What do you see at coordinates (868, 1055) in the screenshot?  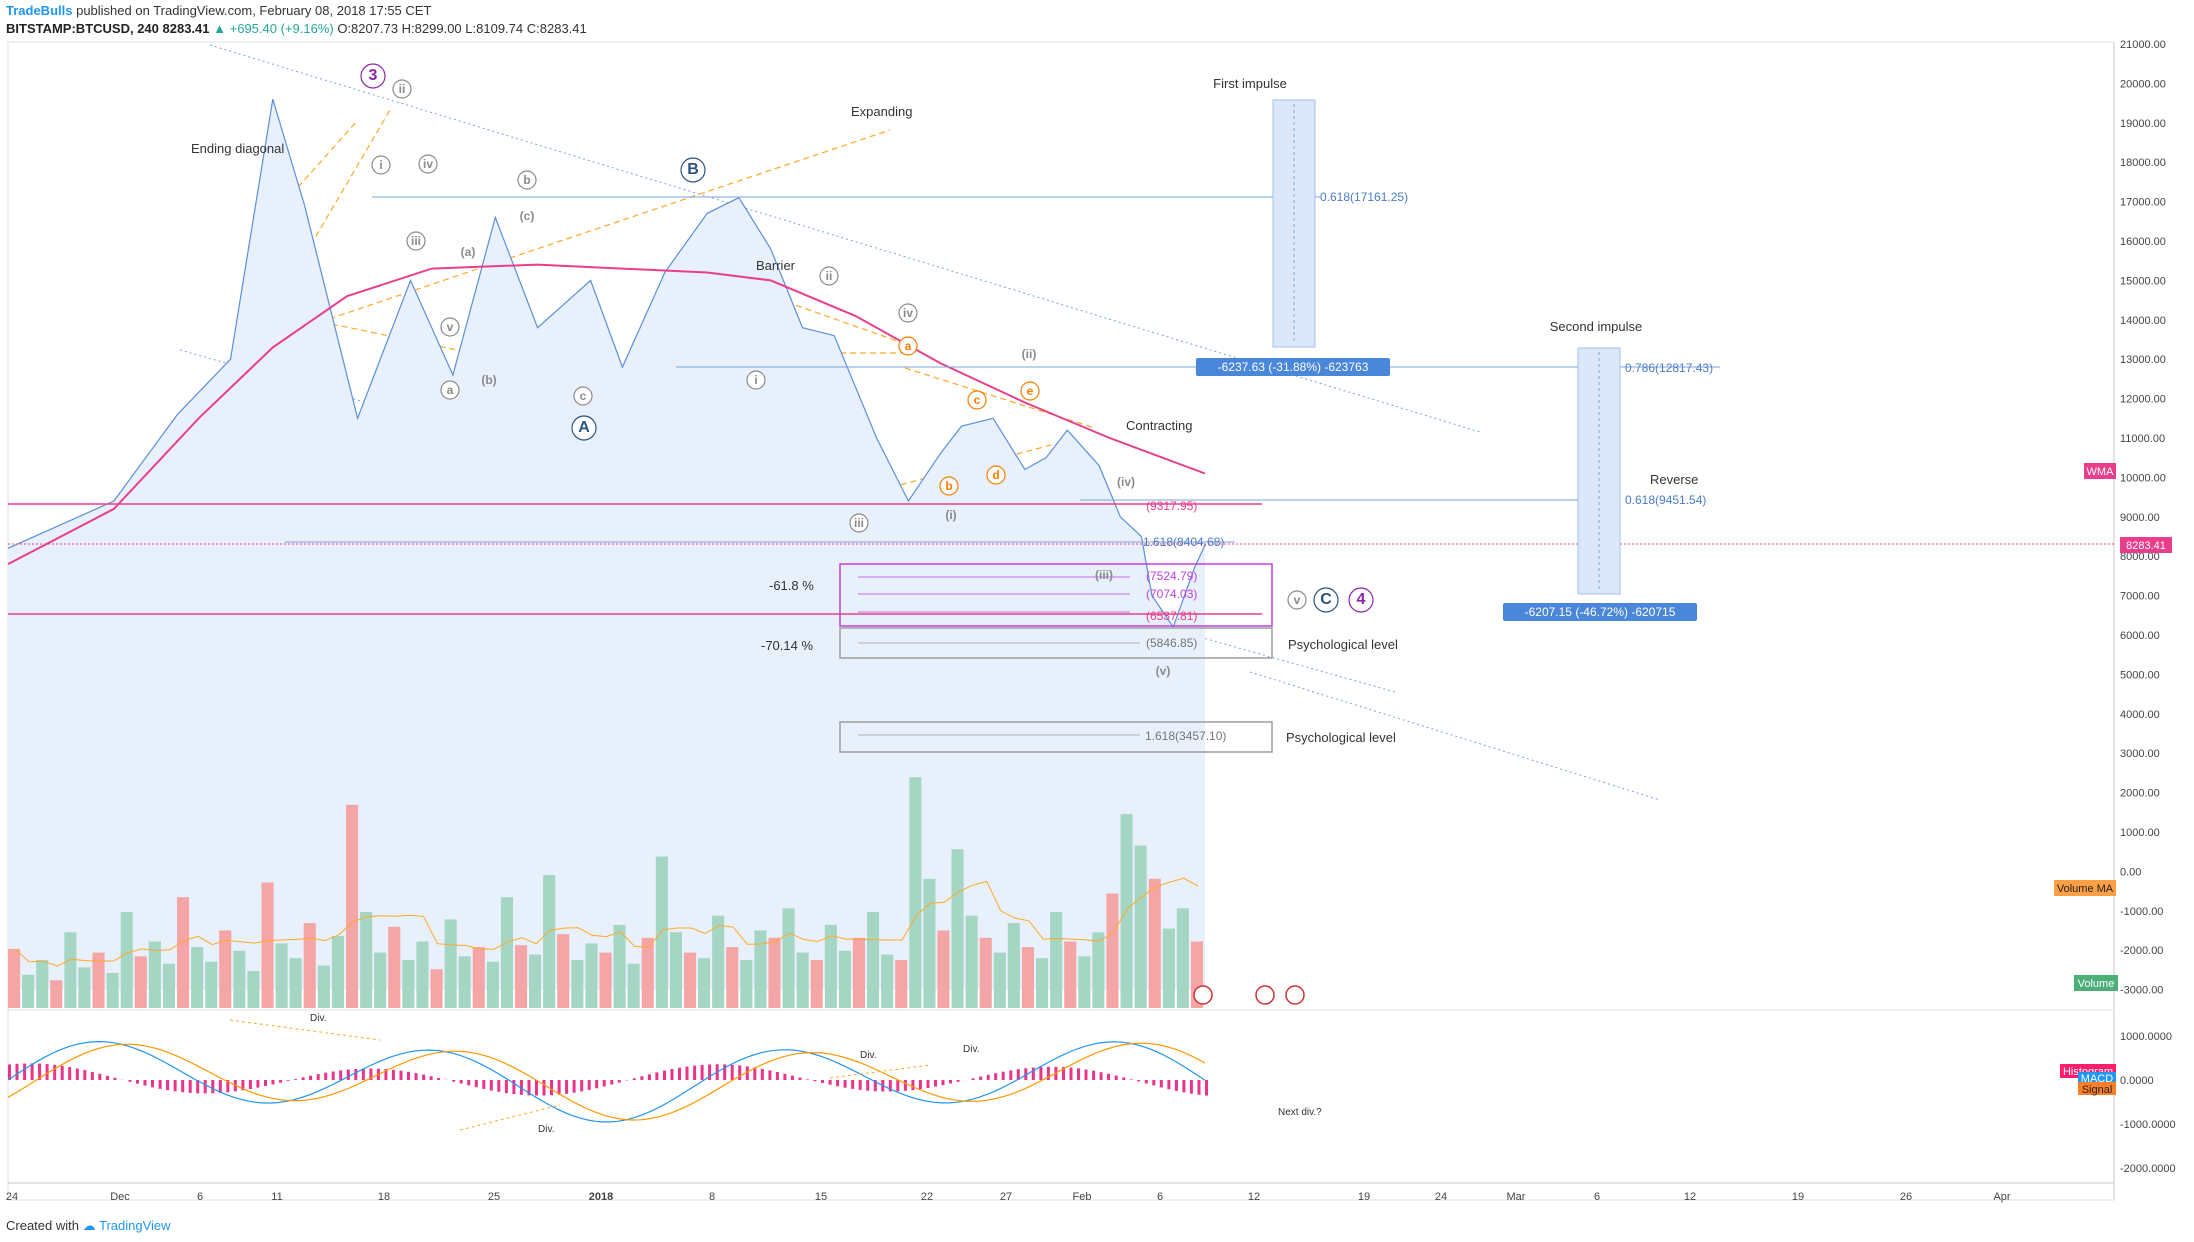 I see `annotation-div-3: Div.` at bounding box center [868, 1055].